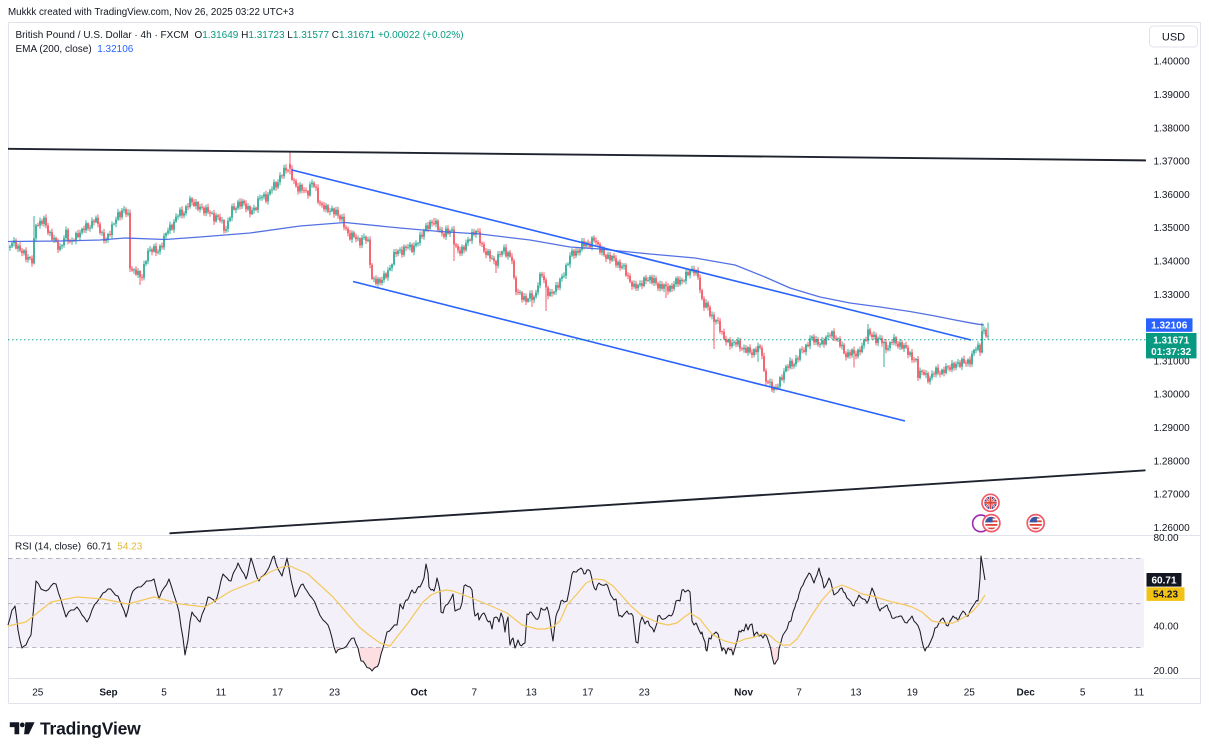 This screenshot has height=754, width=1209. I want to click on svg-text: 19, so click(913, 693).